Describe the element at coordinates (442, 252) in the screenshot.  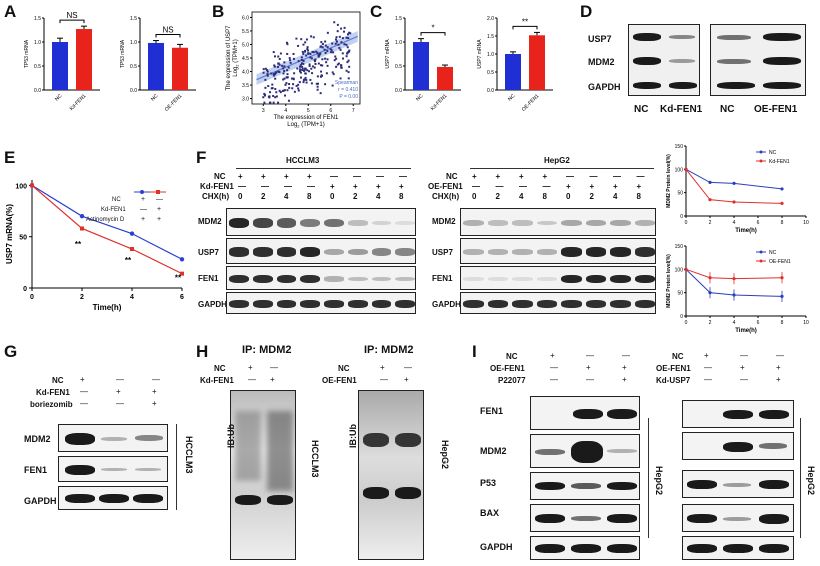
I see `f-row2-usp7: USP7` at that location.